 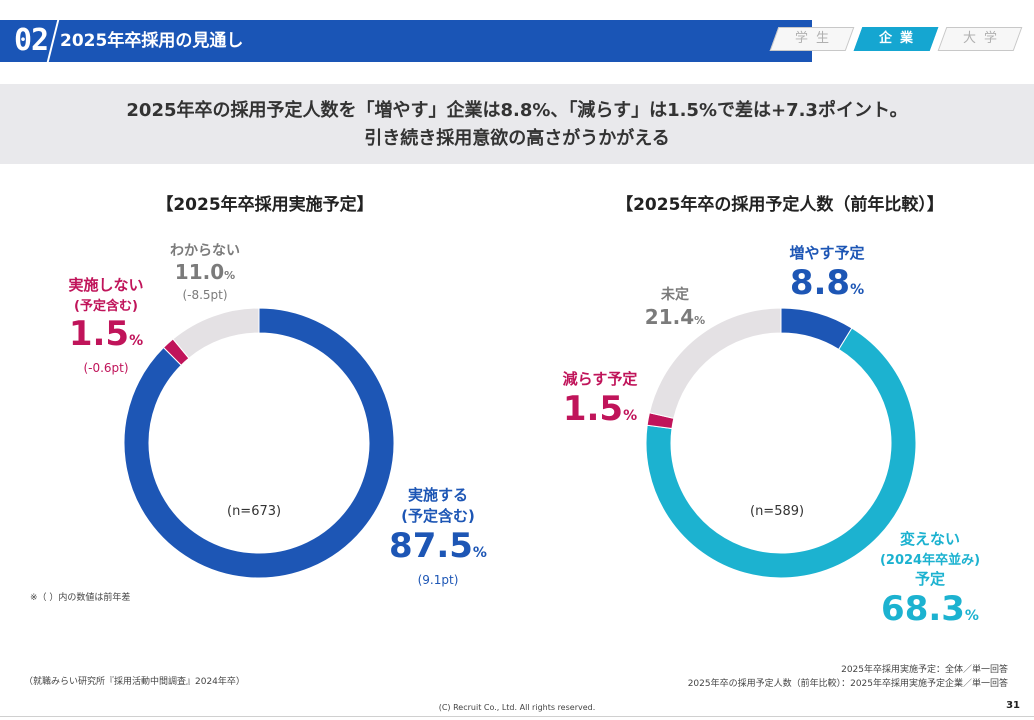 I want to click on donut-chart-implementation, so click(x=259, y=443).